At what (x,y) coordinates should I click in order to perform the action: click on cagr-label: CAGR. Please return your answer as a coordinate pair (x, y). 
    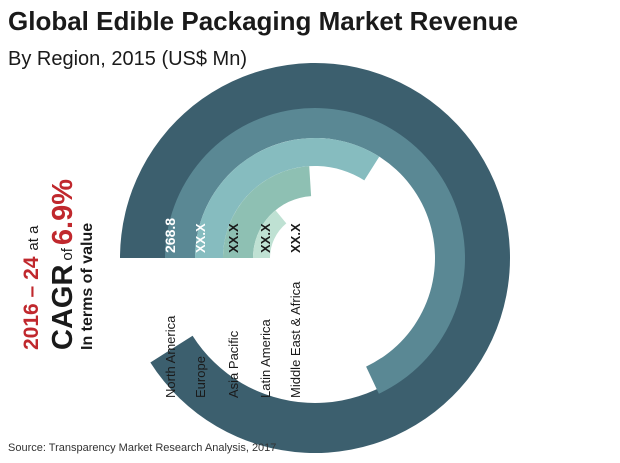
    Looking at the image, I should click on (63, 307).